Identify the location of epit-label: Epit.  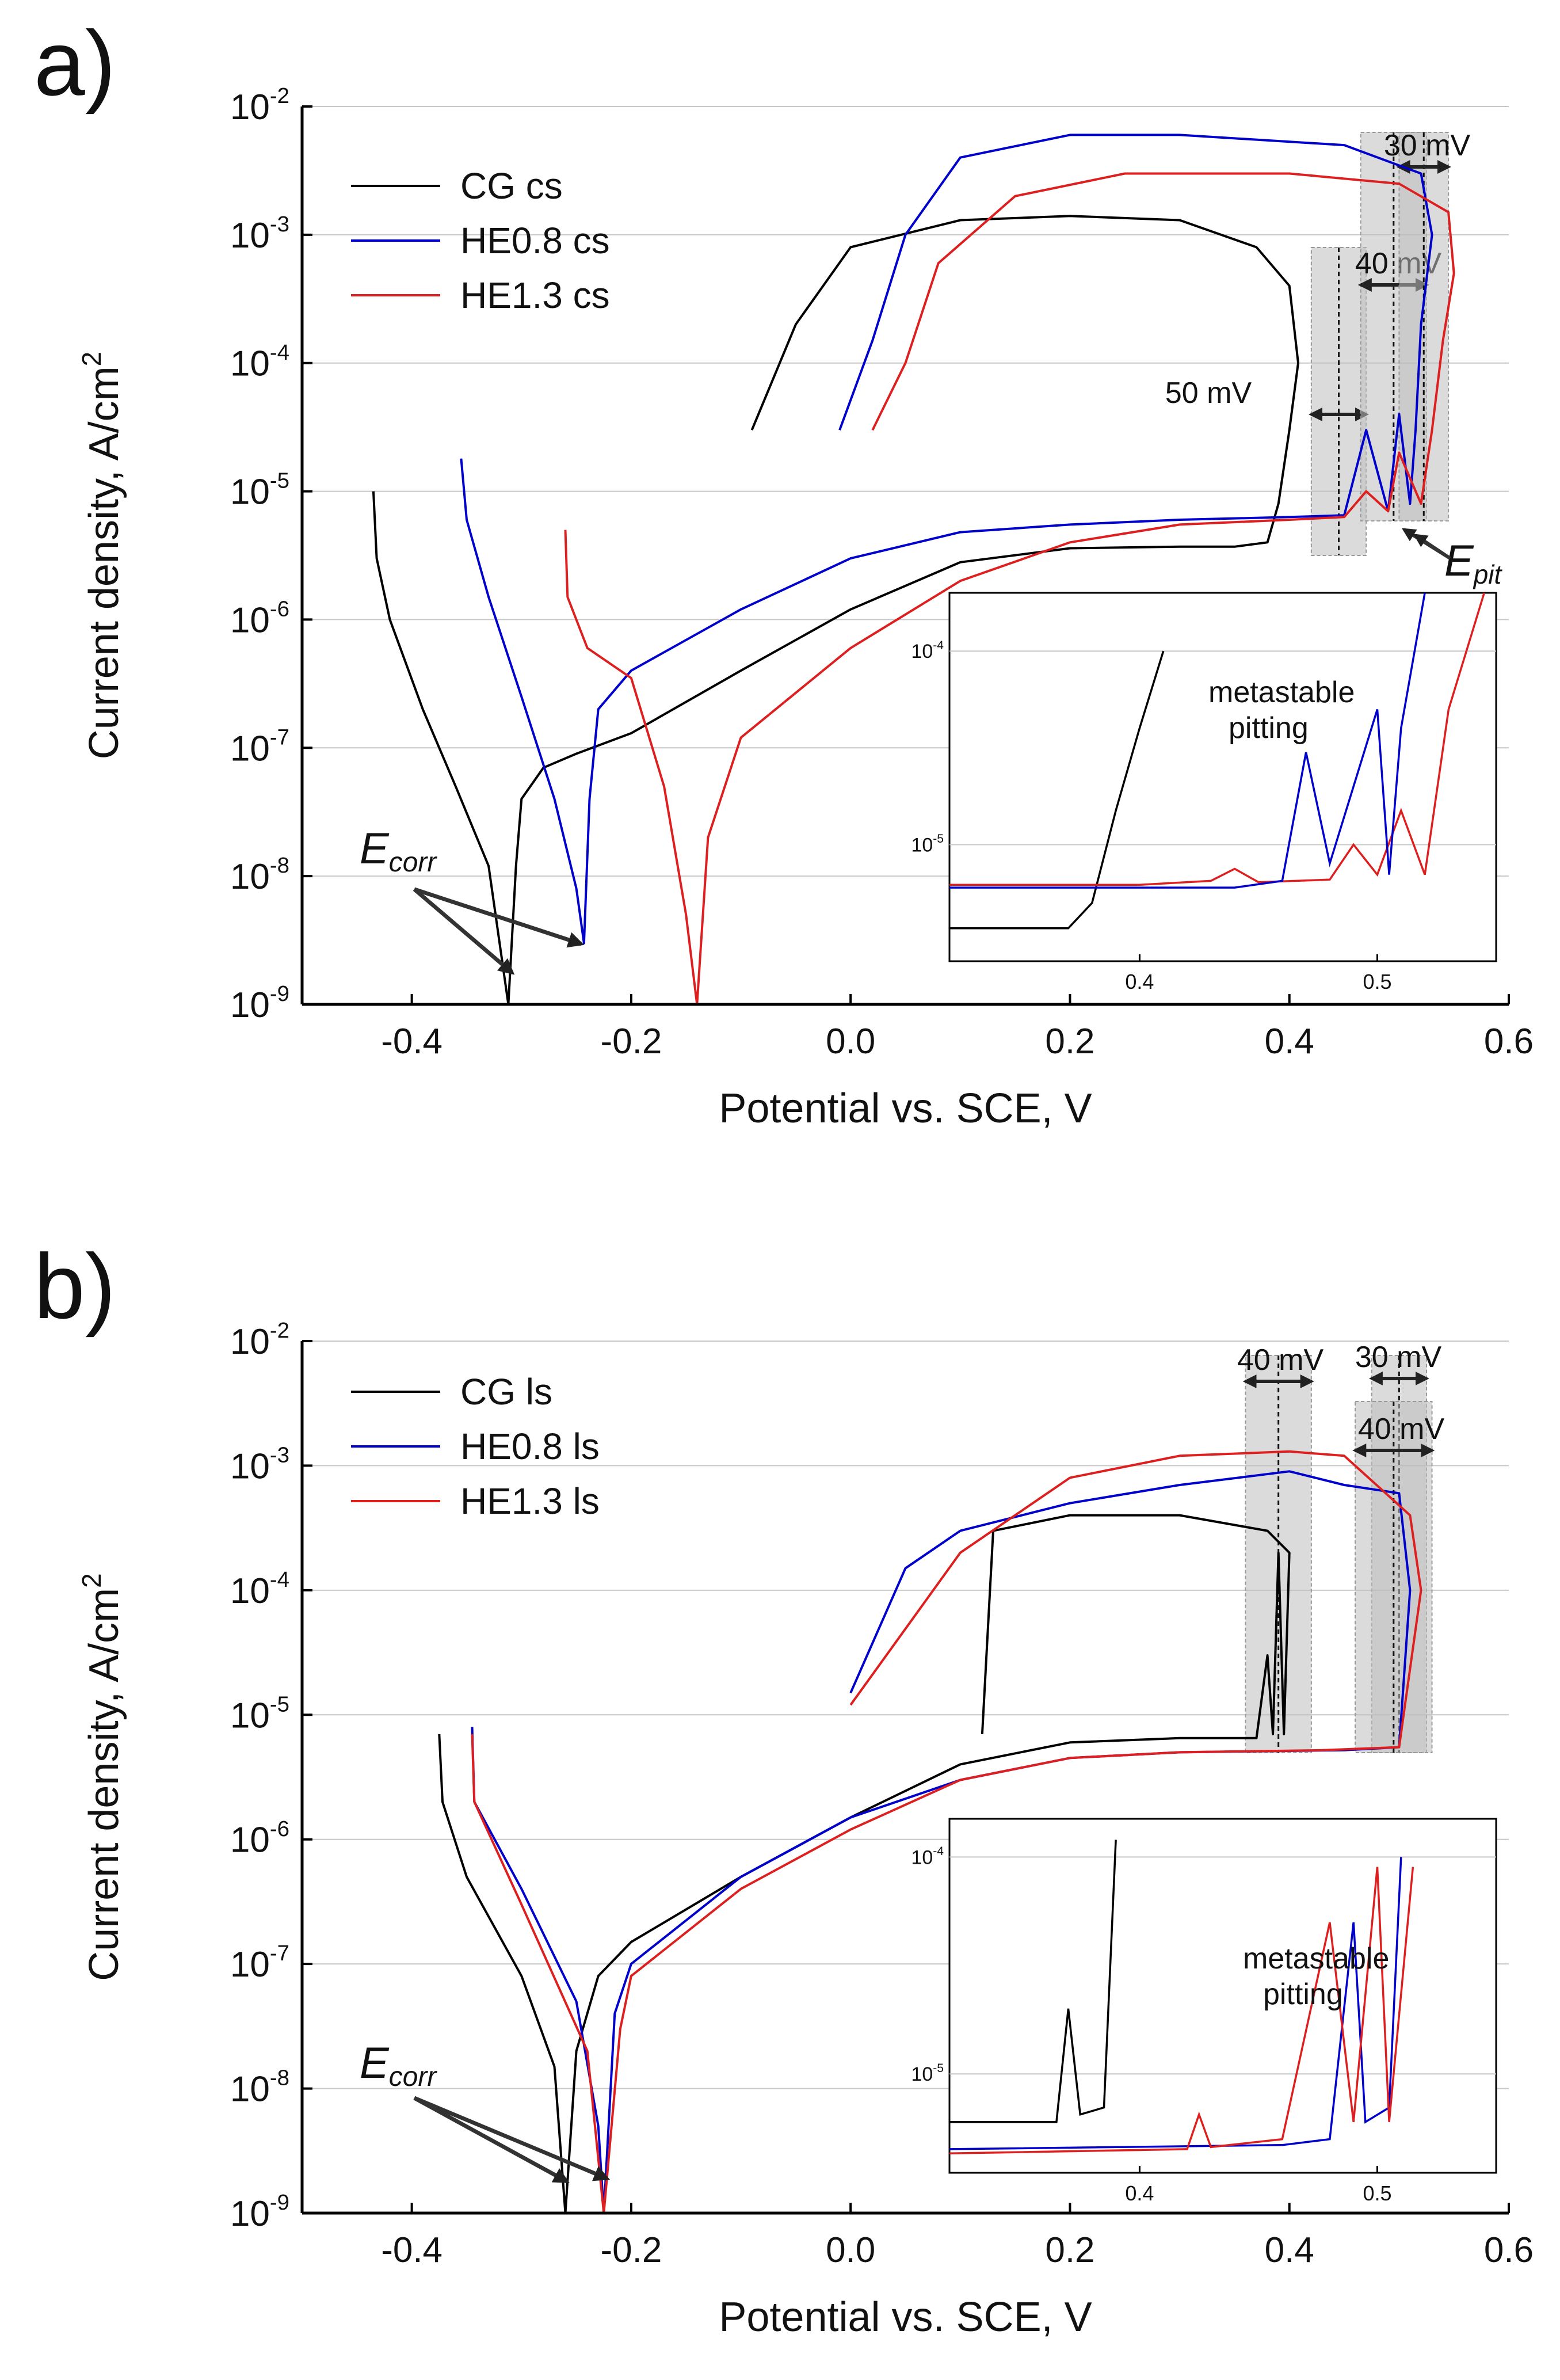
(1473, 562).